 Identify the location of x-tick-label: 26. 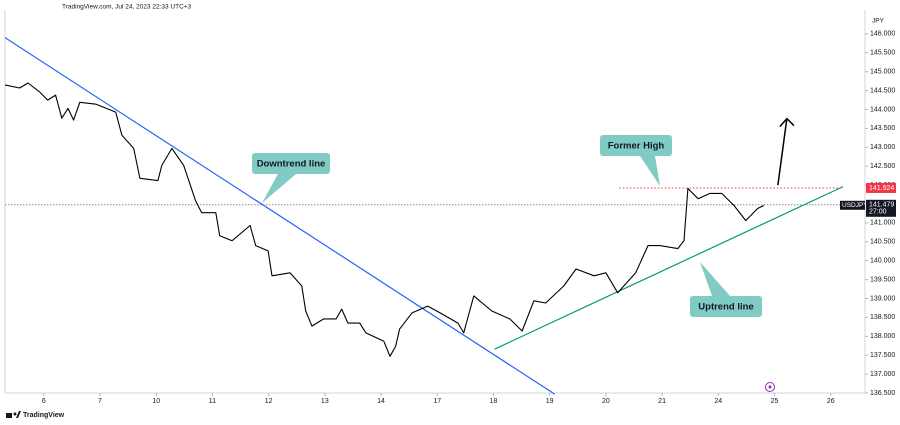
(831, 401).